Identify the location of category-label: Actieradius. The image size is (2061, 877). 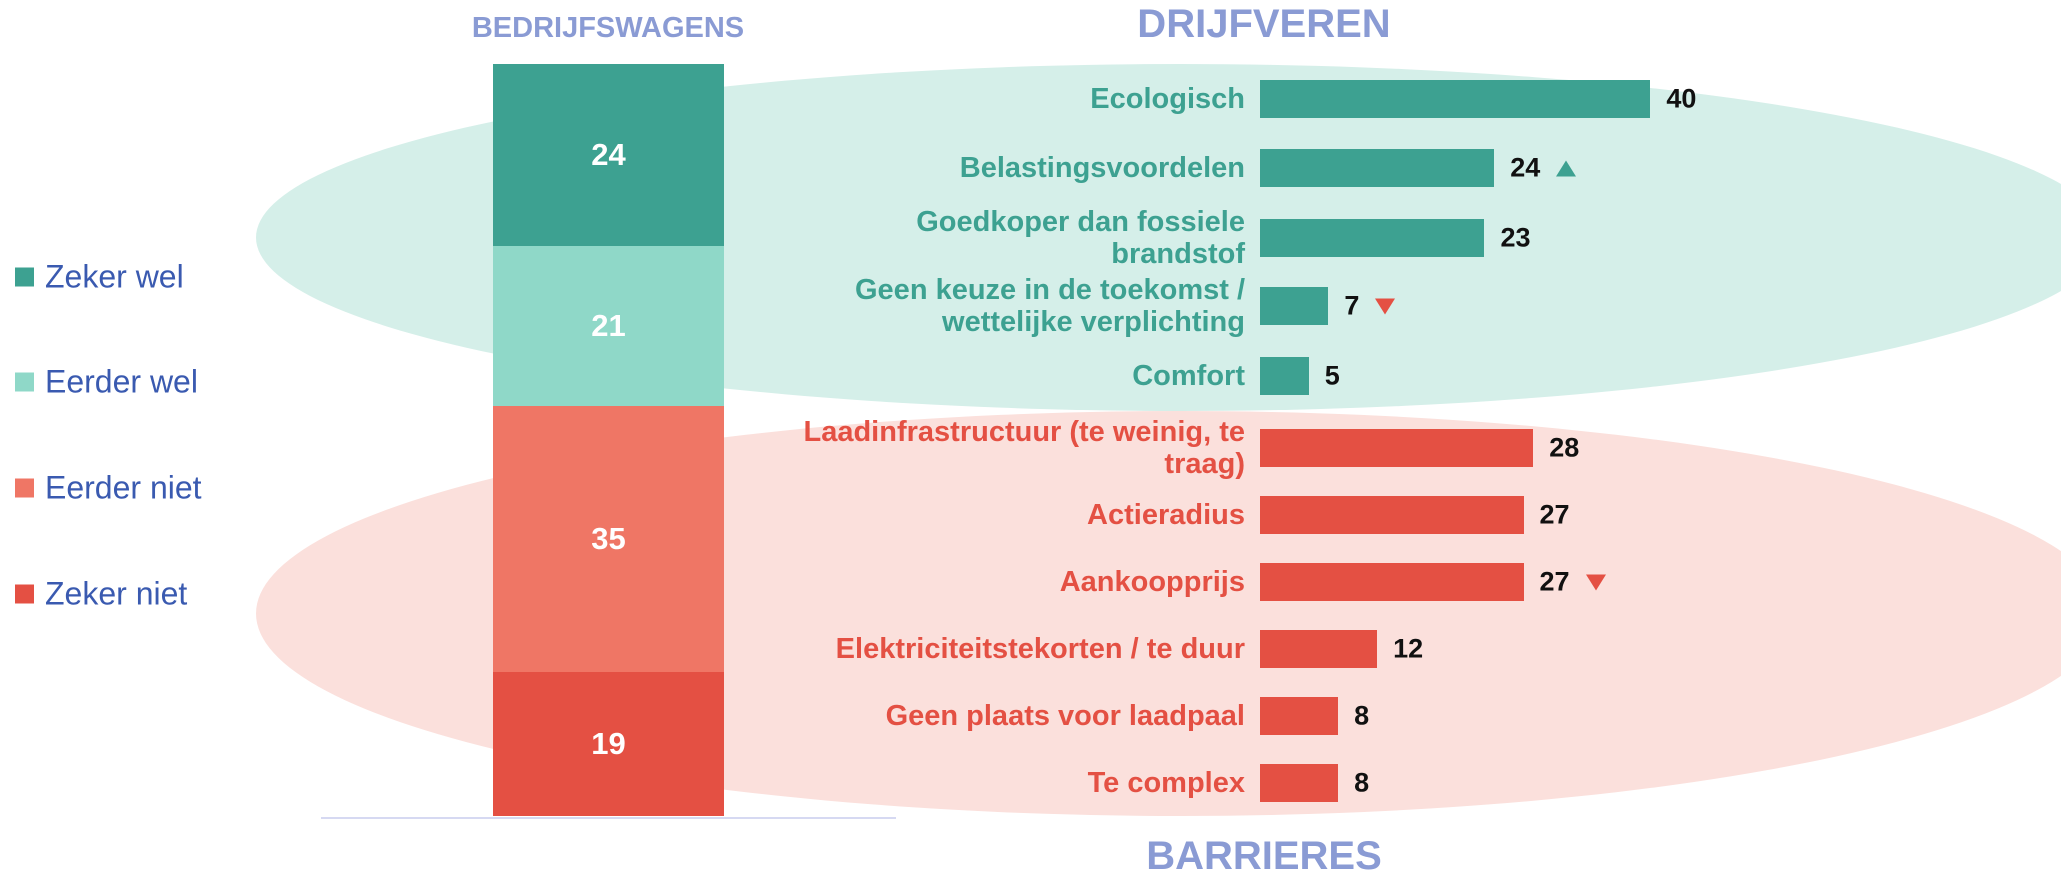
(1166, 515).